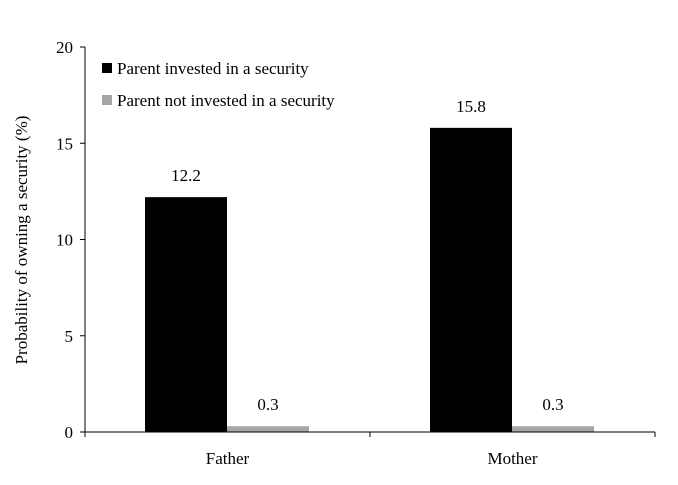  Describe the element at coordinates (512, 458) in the screenshot. I see `x-tick-label-mother: Mother` at that location.